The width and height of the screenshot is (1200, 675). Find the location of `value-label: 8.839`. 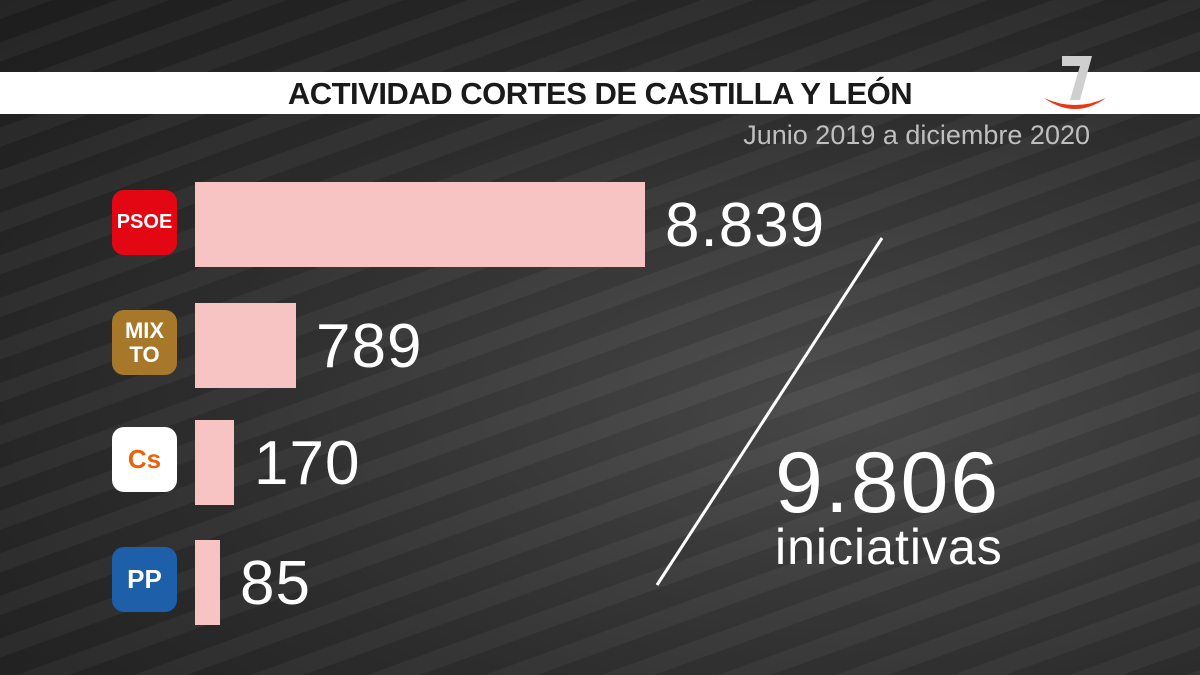

value-label: 8.839 is located at coordinates (745, 225).